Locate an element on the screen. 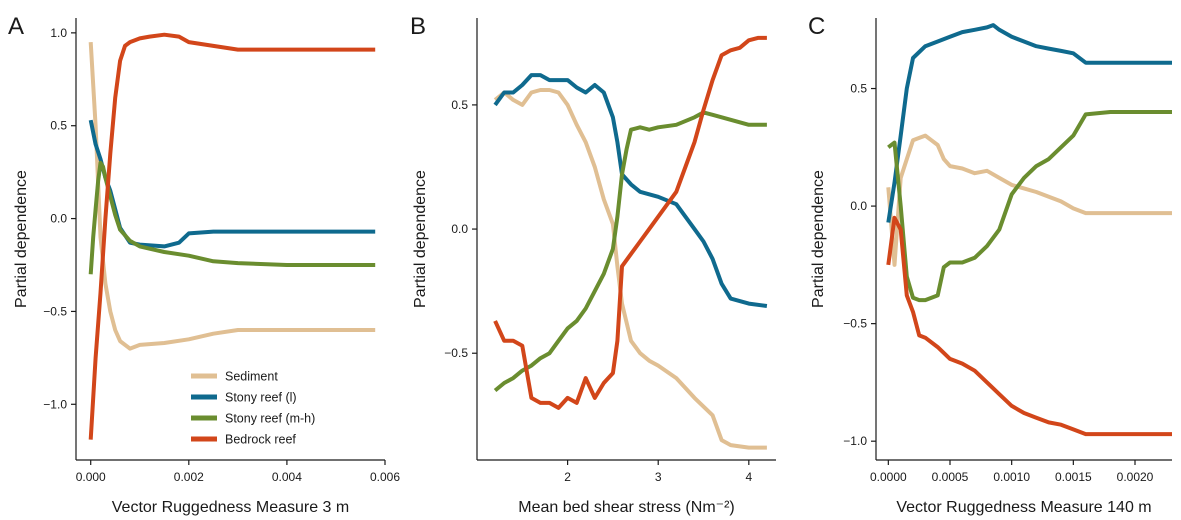 The width and height of the screenshot is (1181, 520). legend-label: Bedrock reef is located at coordinates (260, 440).